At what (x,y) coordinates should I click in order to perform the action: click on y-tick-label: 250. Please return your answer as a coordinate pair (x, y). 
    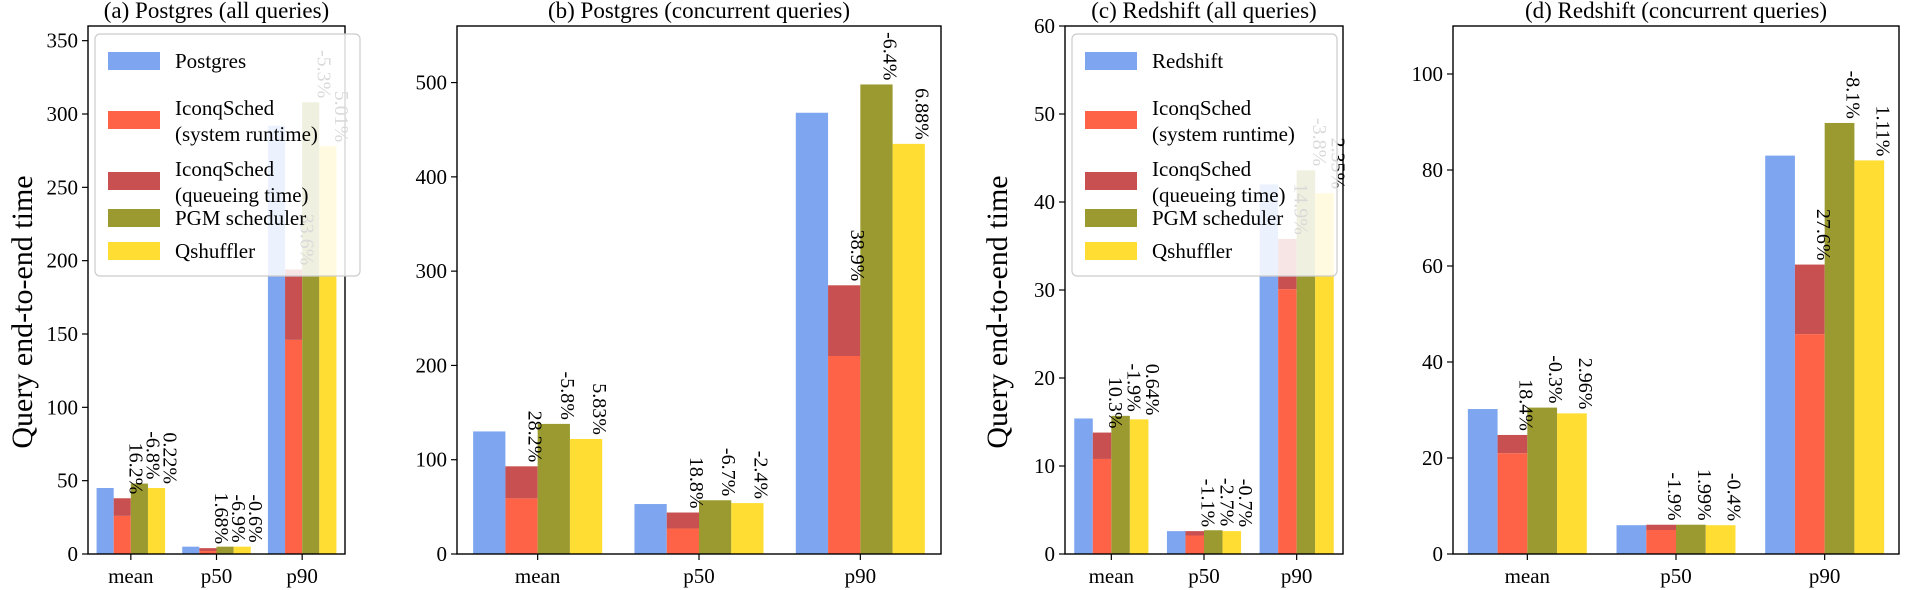
    Looking at the image, I should click on (63, 187).